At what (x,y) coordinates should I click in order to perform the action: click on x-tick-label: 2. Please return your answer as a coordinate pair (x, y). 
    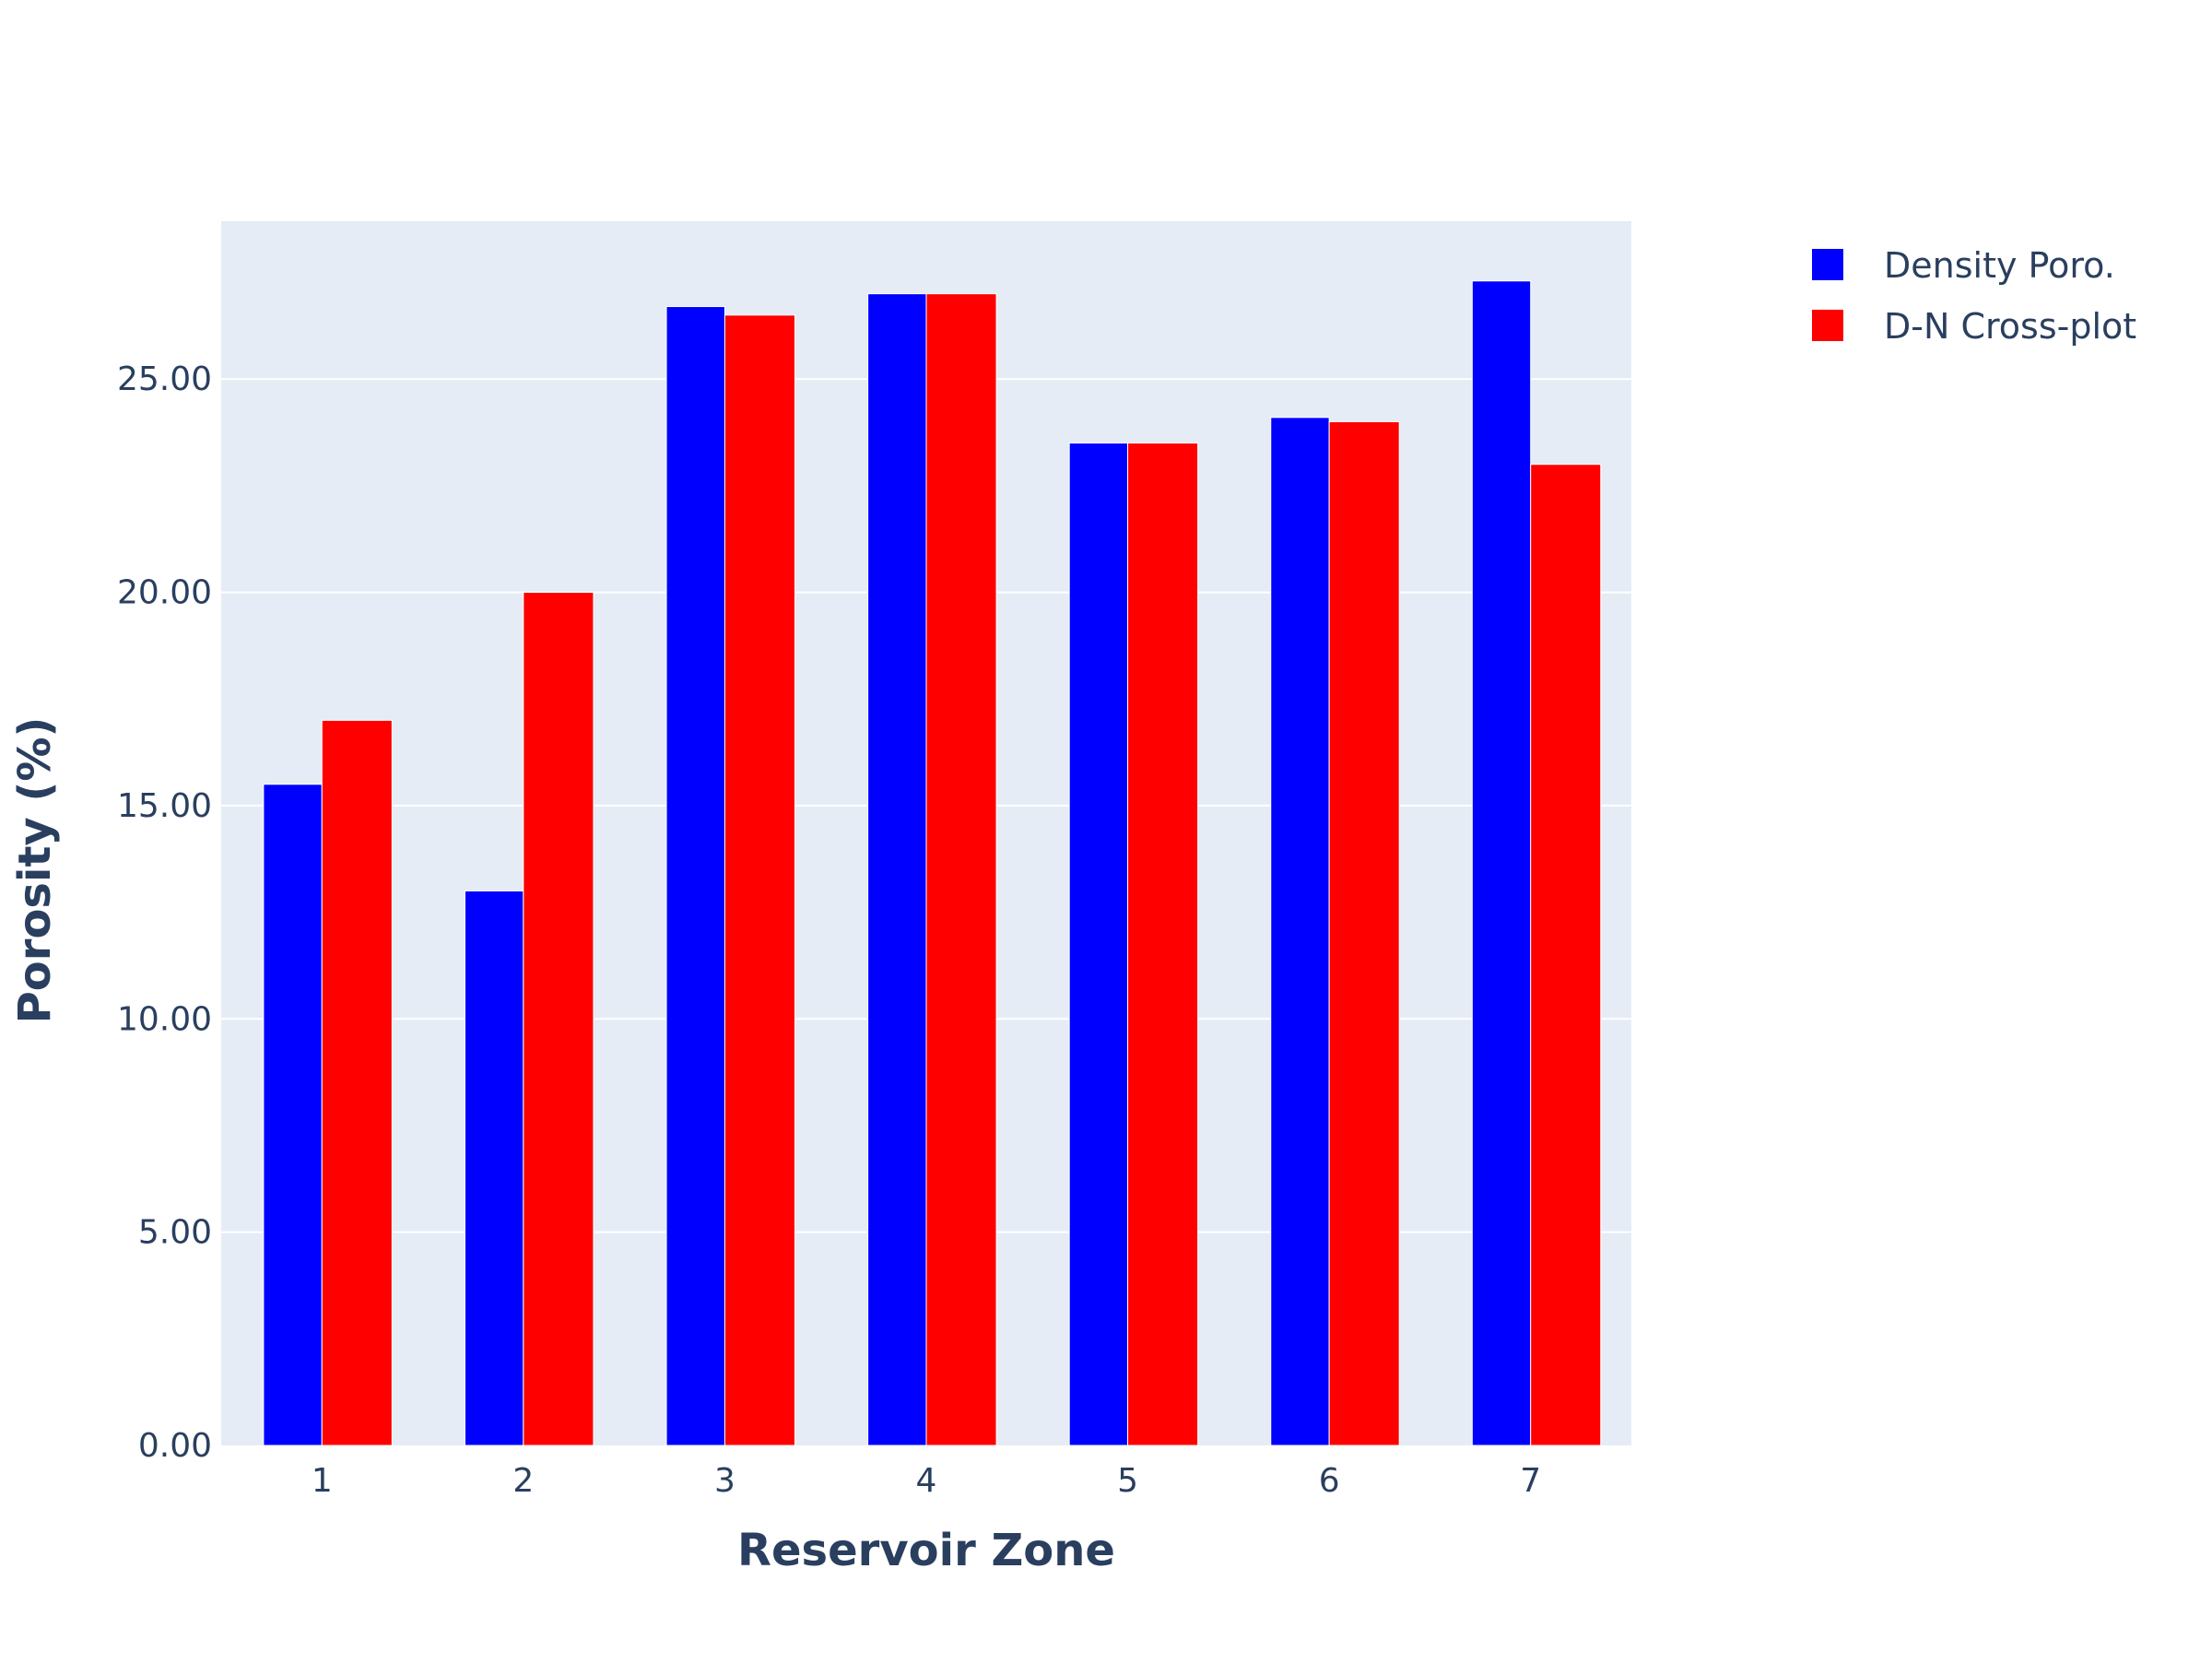
    Looking at the image, I should click on (523, 1481).